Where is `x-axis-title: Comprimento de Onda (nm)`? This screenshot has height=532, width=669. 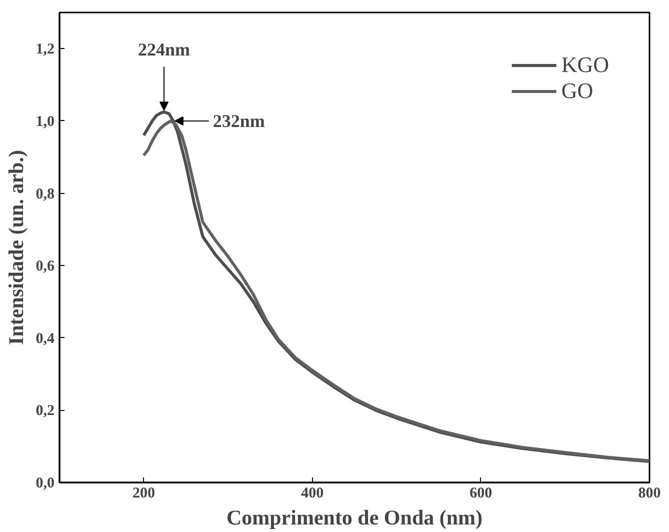 x-axis-title: Comprimento de Onda (nm) is located at coordinates (354, 518).